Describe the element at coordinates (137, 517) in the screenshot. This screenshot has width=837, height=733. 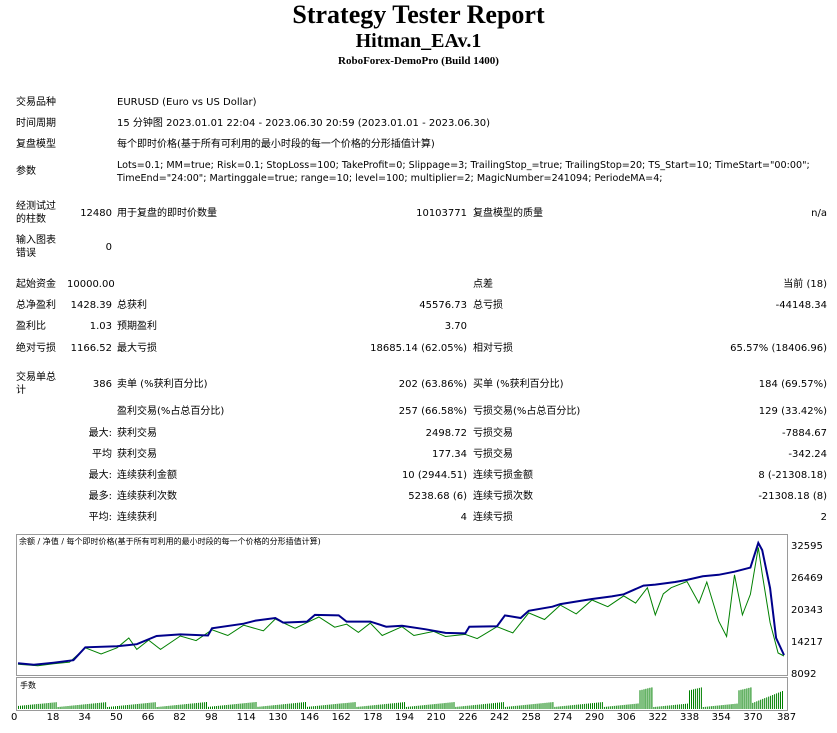
I see `avg-consecutive-wins-label: 连续获利` at that location.